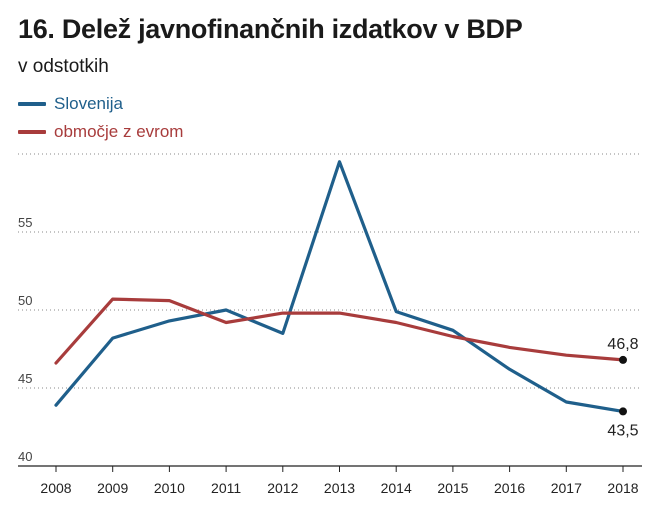 The image size is (660, 517). What do you see at coordinates (119, 131) in the screenshot?
I see `legend-label-euro-area: območje z evrom` at bounding box center [119, 131].